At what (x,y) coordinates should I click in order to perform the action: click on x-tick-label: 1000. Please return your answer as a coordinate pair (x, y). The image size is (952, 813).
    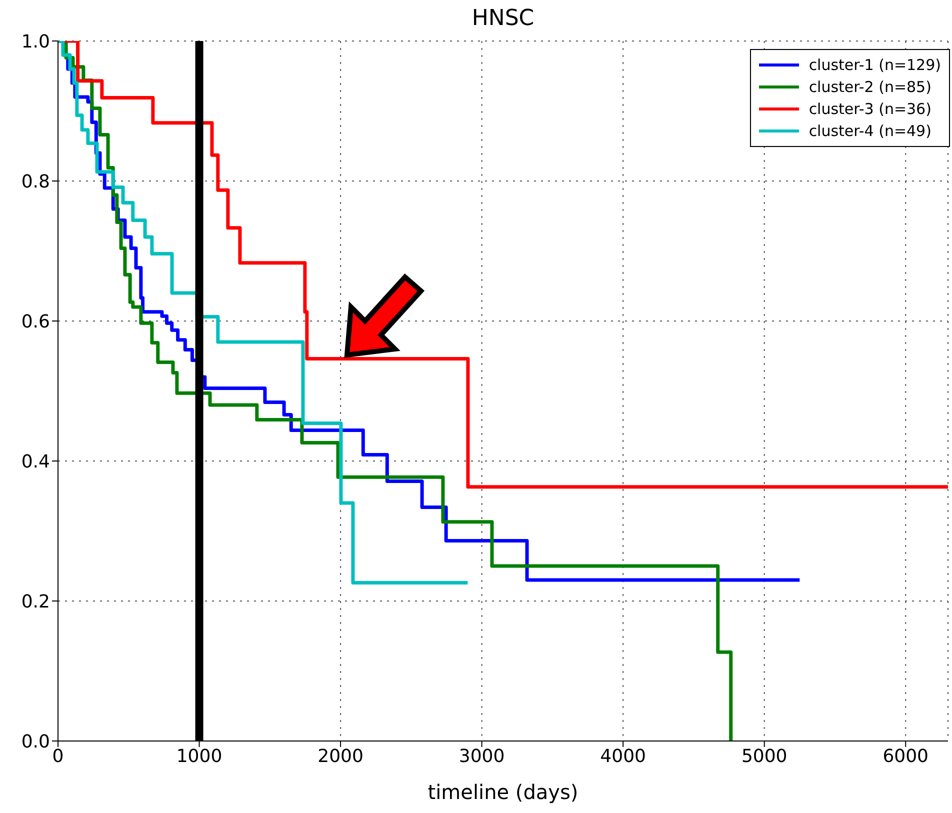
    Looking at the image, I should click on (199, 756).